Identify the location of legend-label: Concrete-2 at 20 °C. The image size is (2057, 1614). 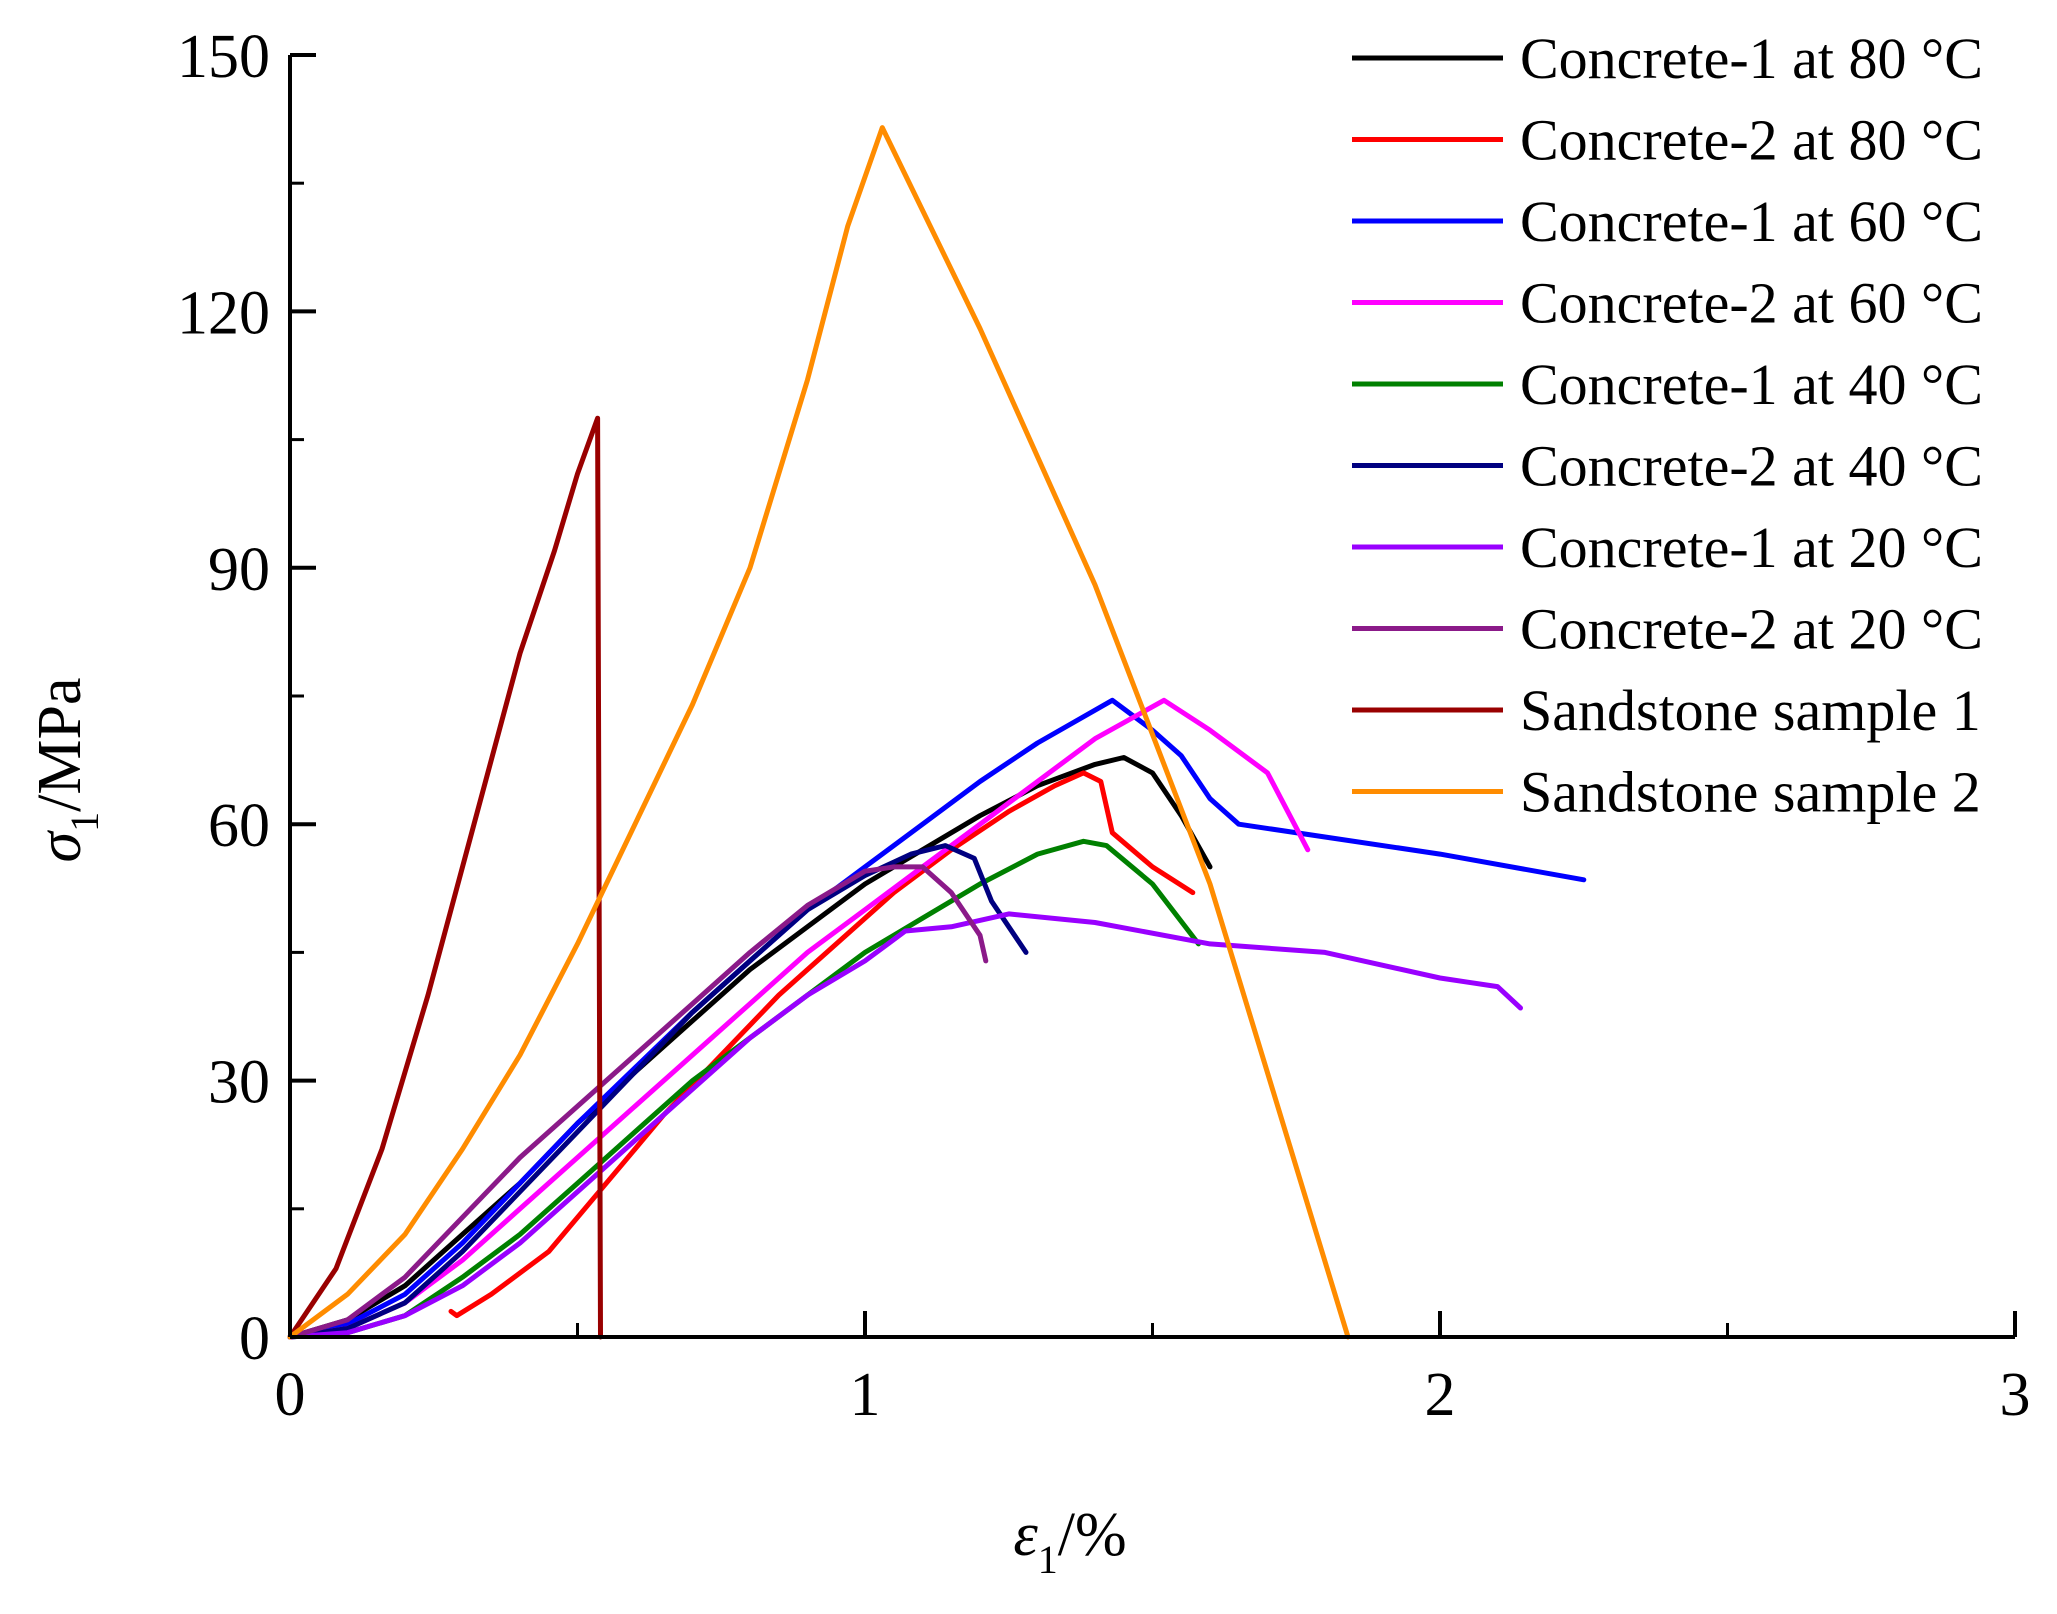
(1751, 629).